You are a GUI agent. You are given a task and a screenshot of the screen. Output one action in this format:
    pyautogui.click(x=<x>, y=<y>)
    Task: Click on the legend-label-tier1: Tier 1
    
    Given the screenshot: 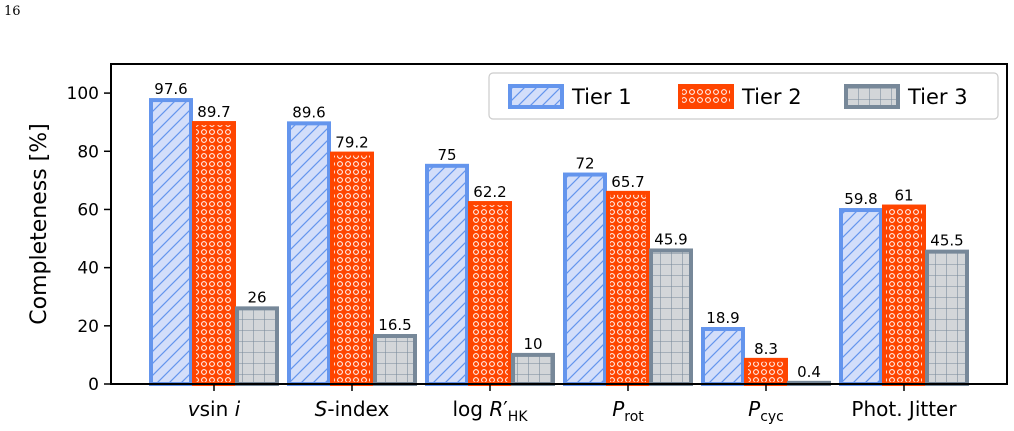 What is the action you would take?
    pyautogui.click(x=601, y=97)
    